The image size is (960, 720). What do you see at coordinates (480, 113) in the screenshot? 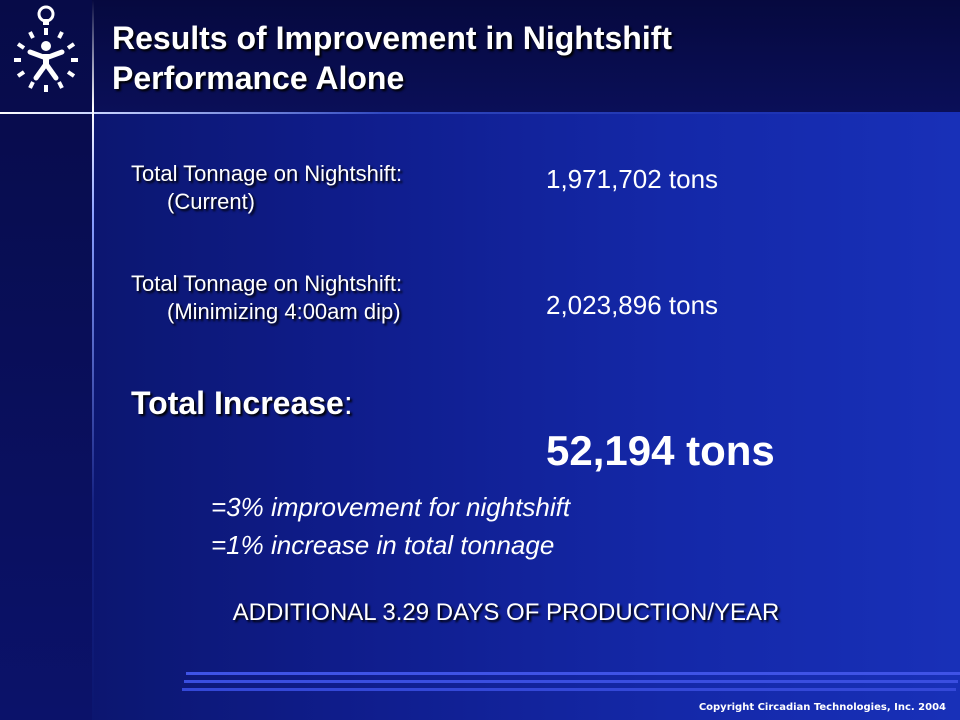
I see `horizontal-rule` at bounding box center [480, 113].